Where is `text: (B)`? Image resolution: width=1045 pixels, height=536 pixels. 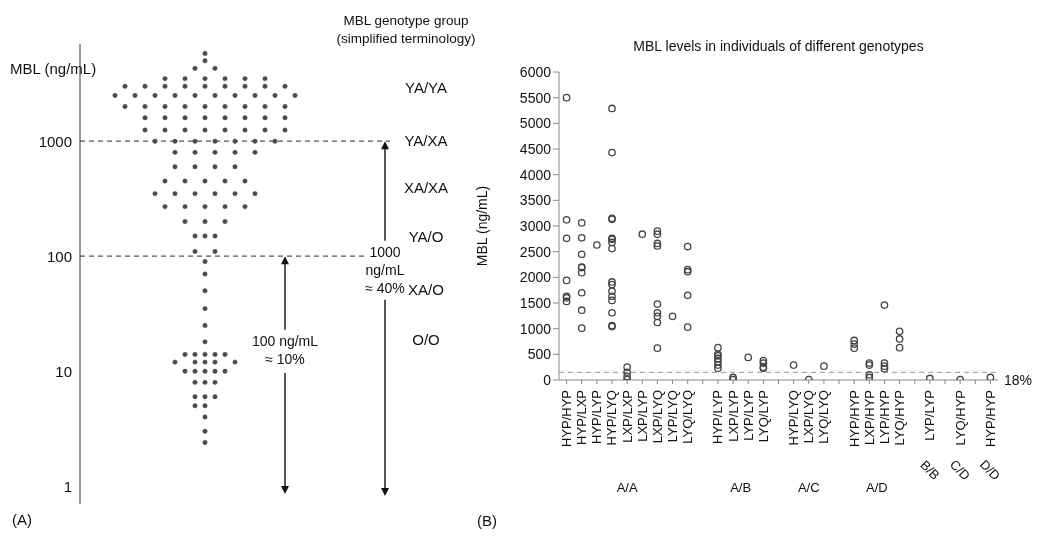 text: (B) is located at coordinates (487, 520).